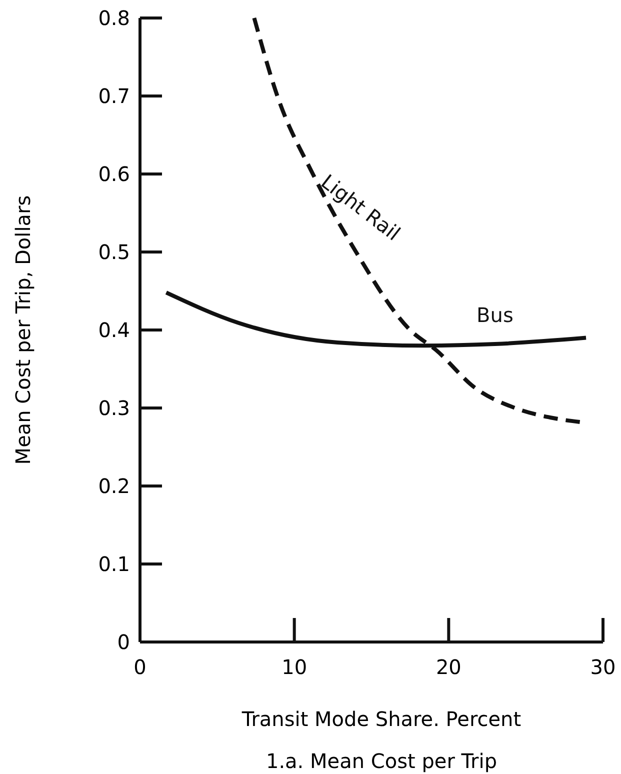 Image resolution: width=621 pixels, height=774 pixels. Describe the element at coordinates (114, 408) in the screenshot. I see `y-tick-label: 0.3` at that location.